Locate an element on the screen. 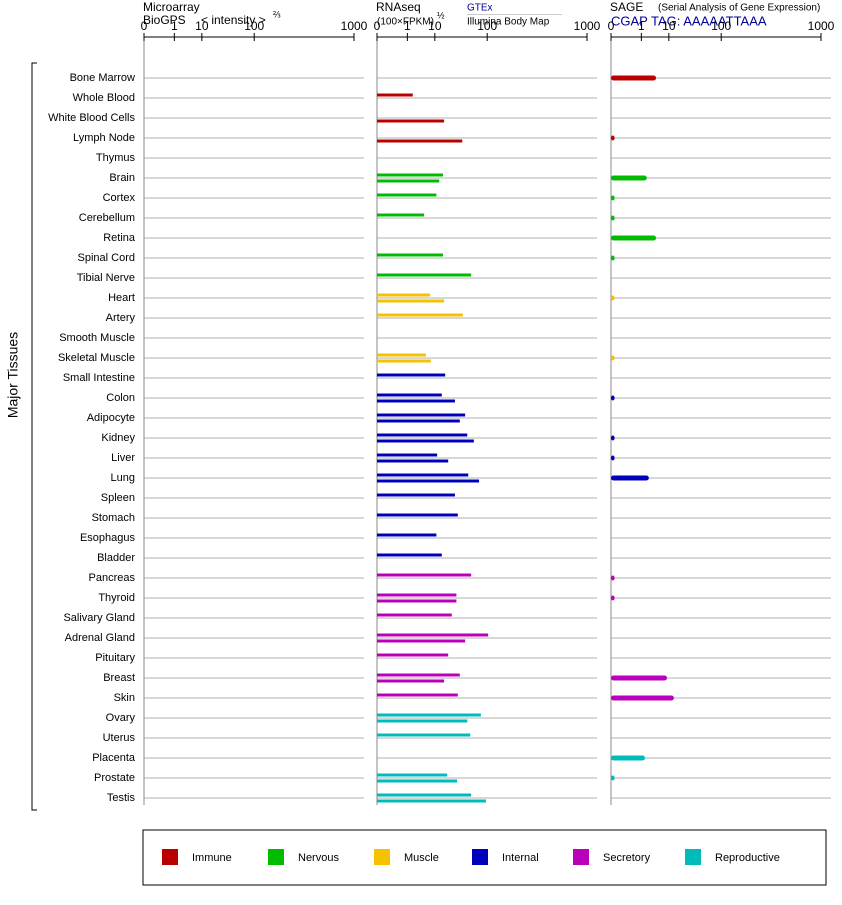 This screenshot has width=842, height=905. panel-title: Microarray is located at coordinates (171, 7).